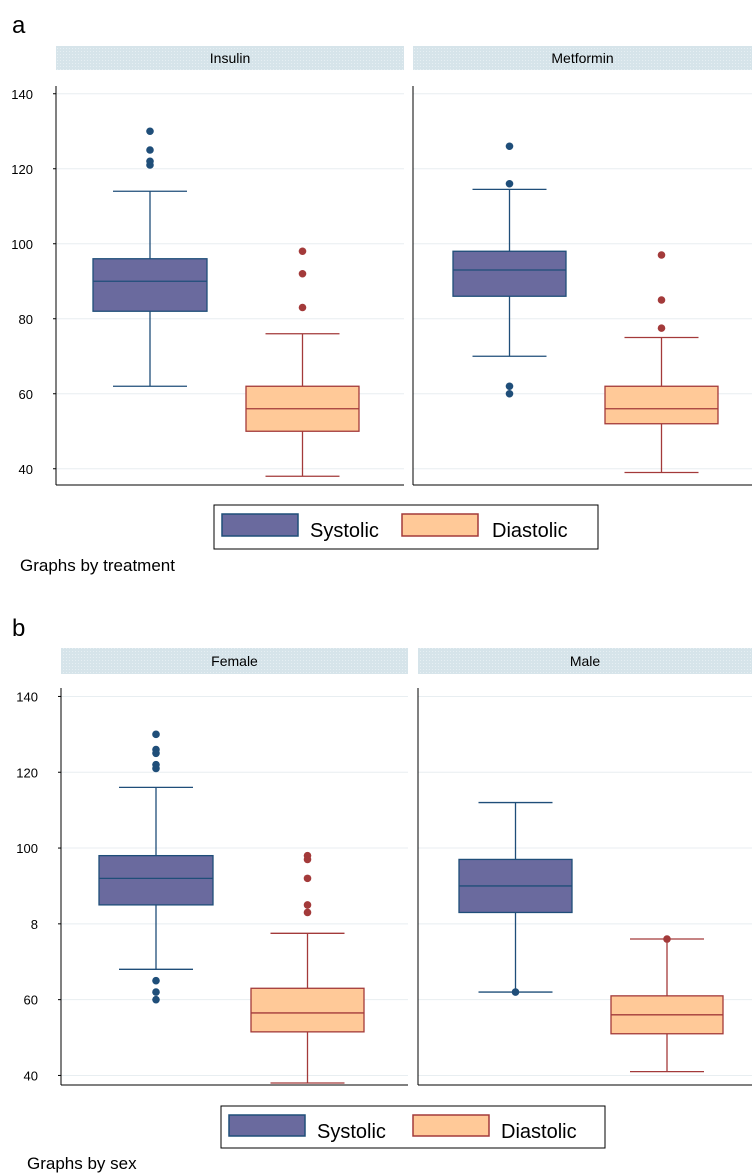  I want to click on facet-title: Female, so click(234, 661).